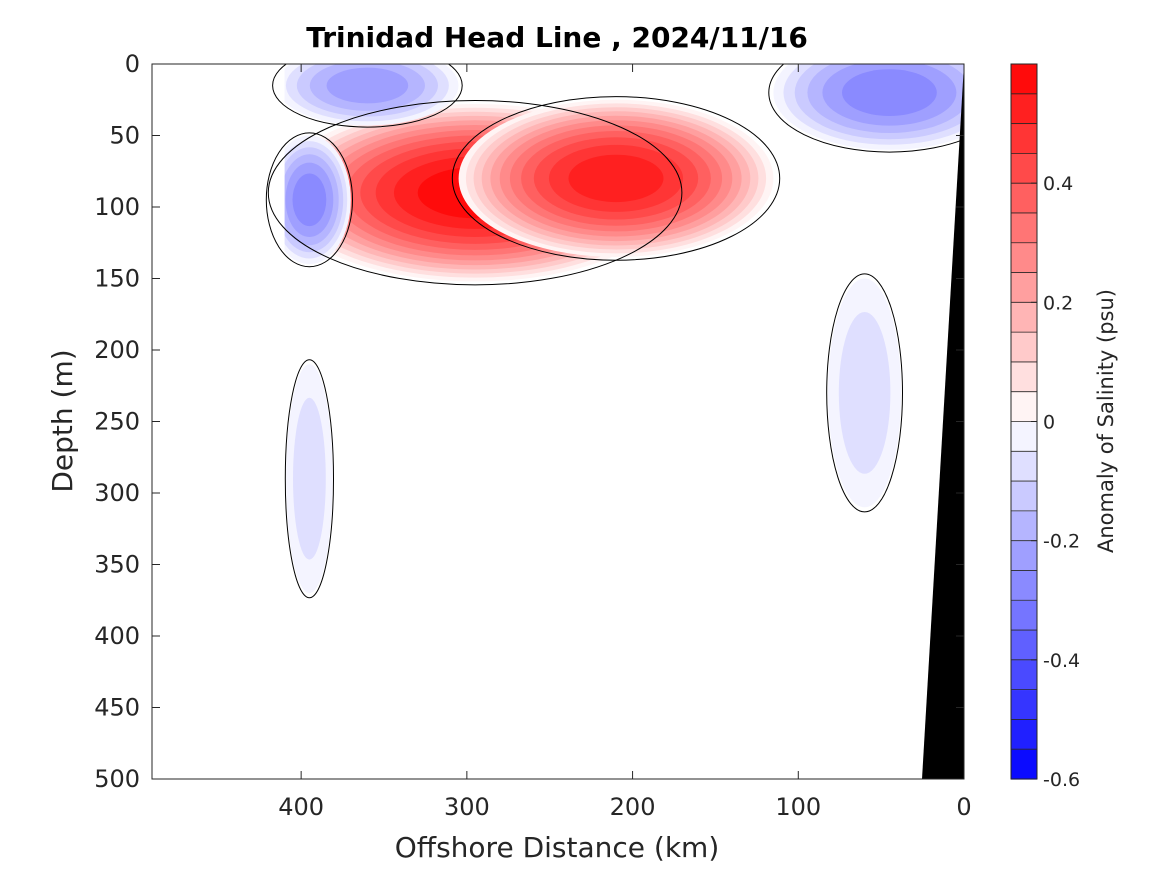 Image resolution: width=1167 pixels, height=875 pixels. What do you see at coordinates (557, 847) in the screenshot?
I see `x-axis-label: Offshore Distance (km)` at bounding box center [557, 847].